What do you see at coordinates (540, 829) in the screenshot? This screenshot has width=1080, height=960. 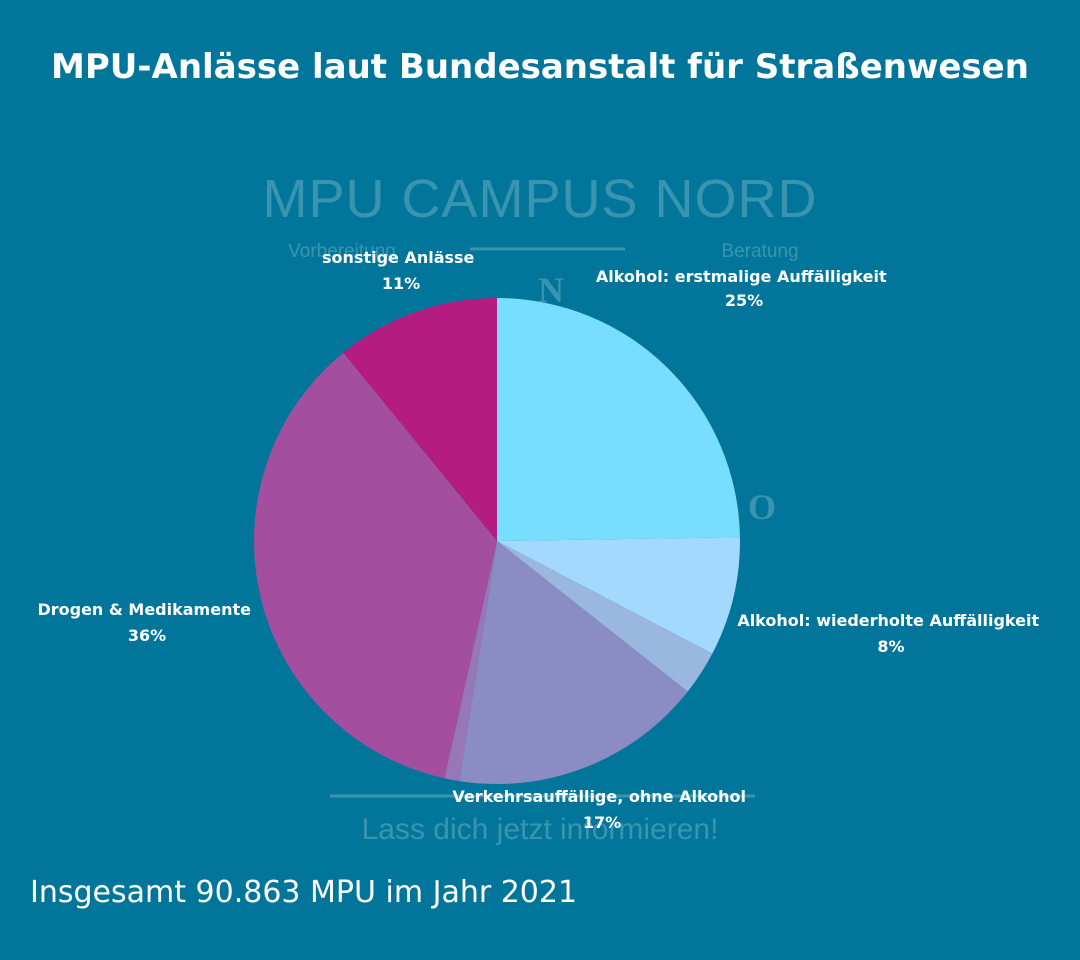 I see `watermark-bottom-text: Lass dich jetzt informieren!` at bounding box center [540, 829].